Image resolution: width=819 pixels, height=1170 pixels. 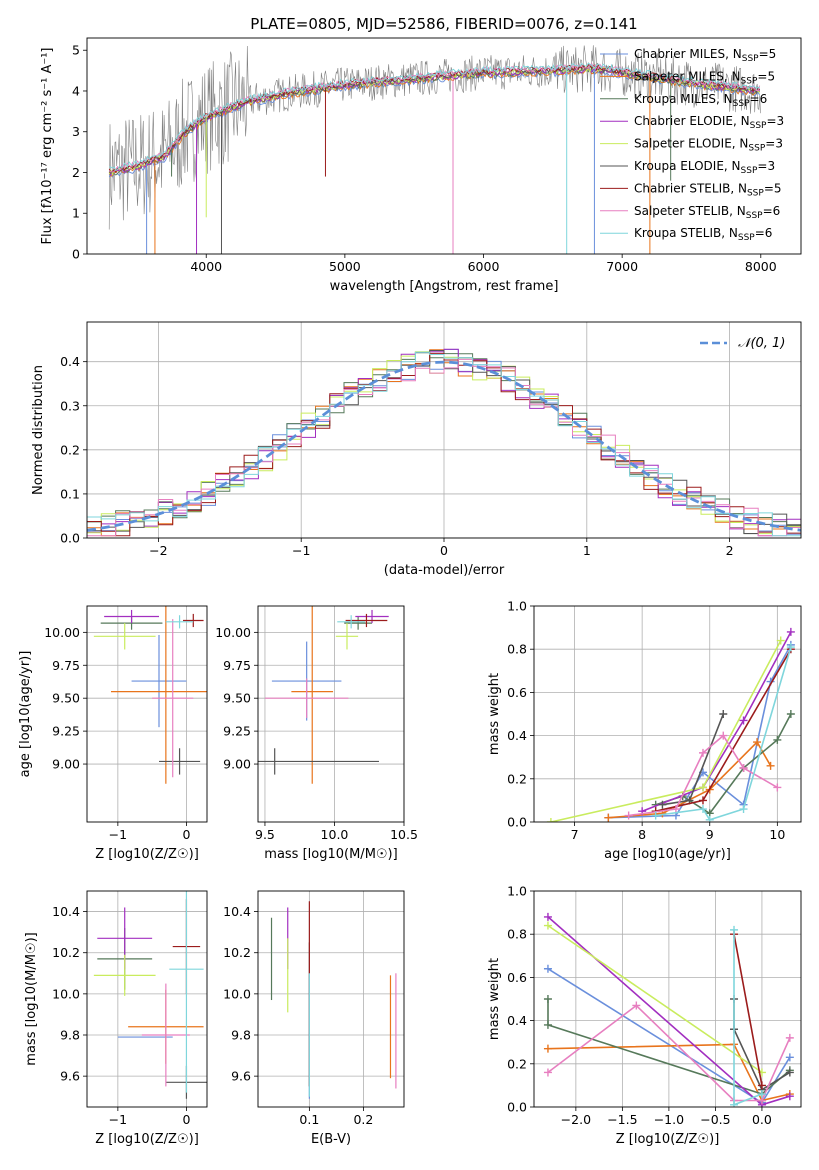 What do you see at coordinates (38, 430) in the screenshot?
I see `y-axis-label: Normed distribution` at bounding box center [38, 430].